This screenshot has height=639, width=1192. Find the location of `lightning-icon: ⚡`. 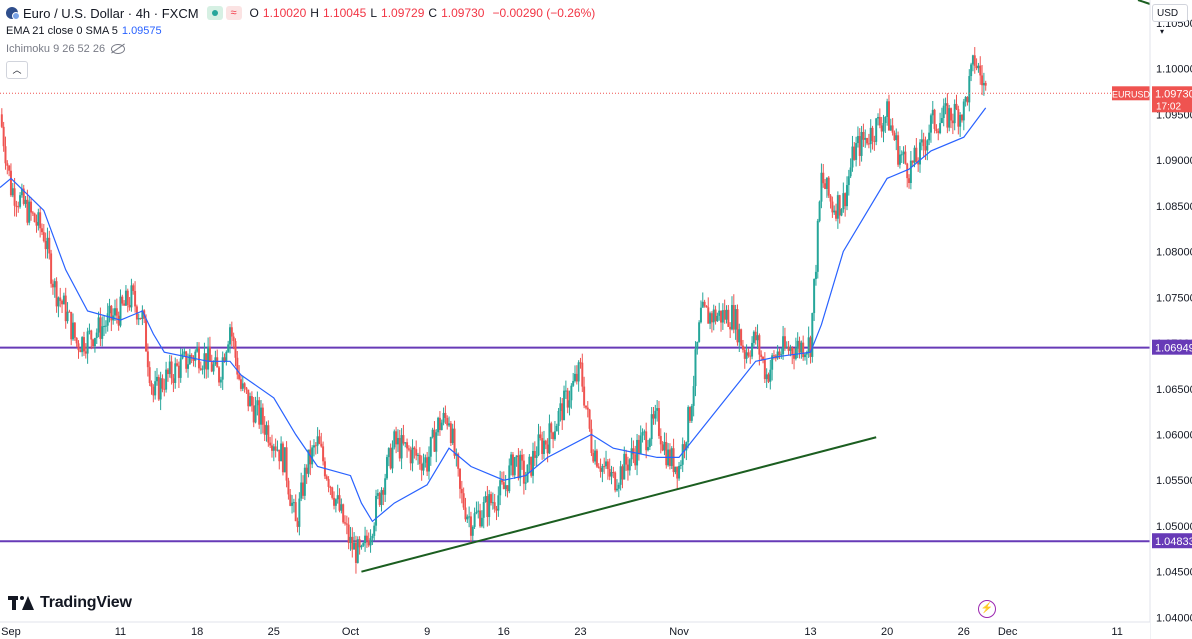

lightning-icon: ⚡ is located at coordinates (987, 609).